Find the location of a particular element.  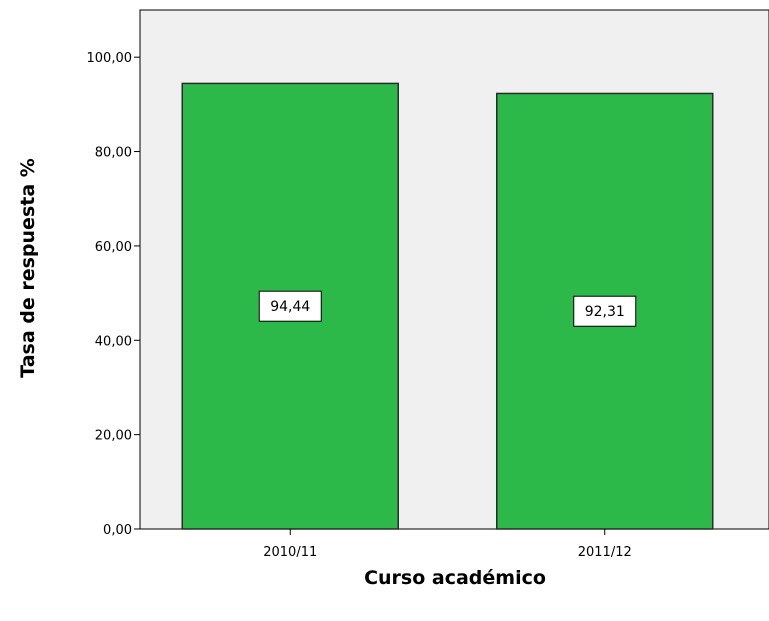

x-axis-title: Curso académico is located at coordinates (455, 578).